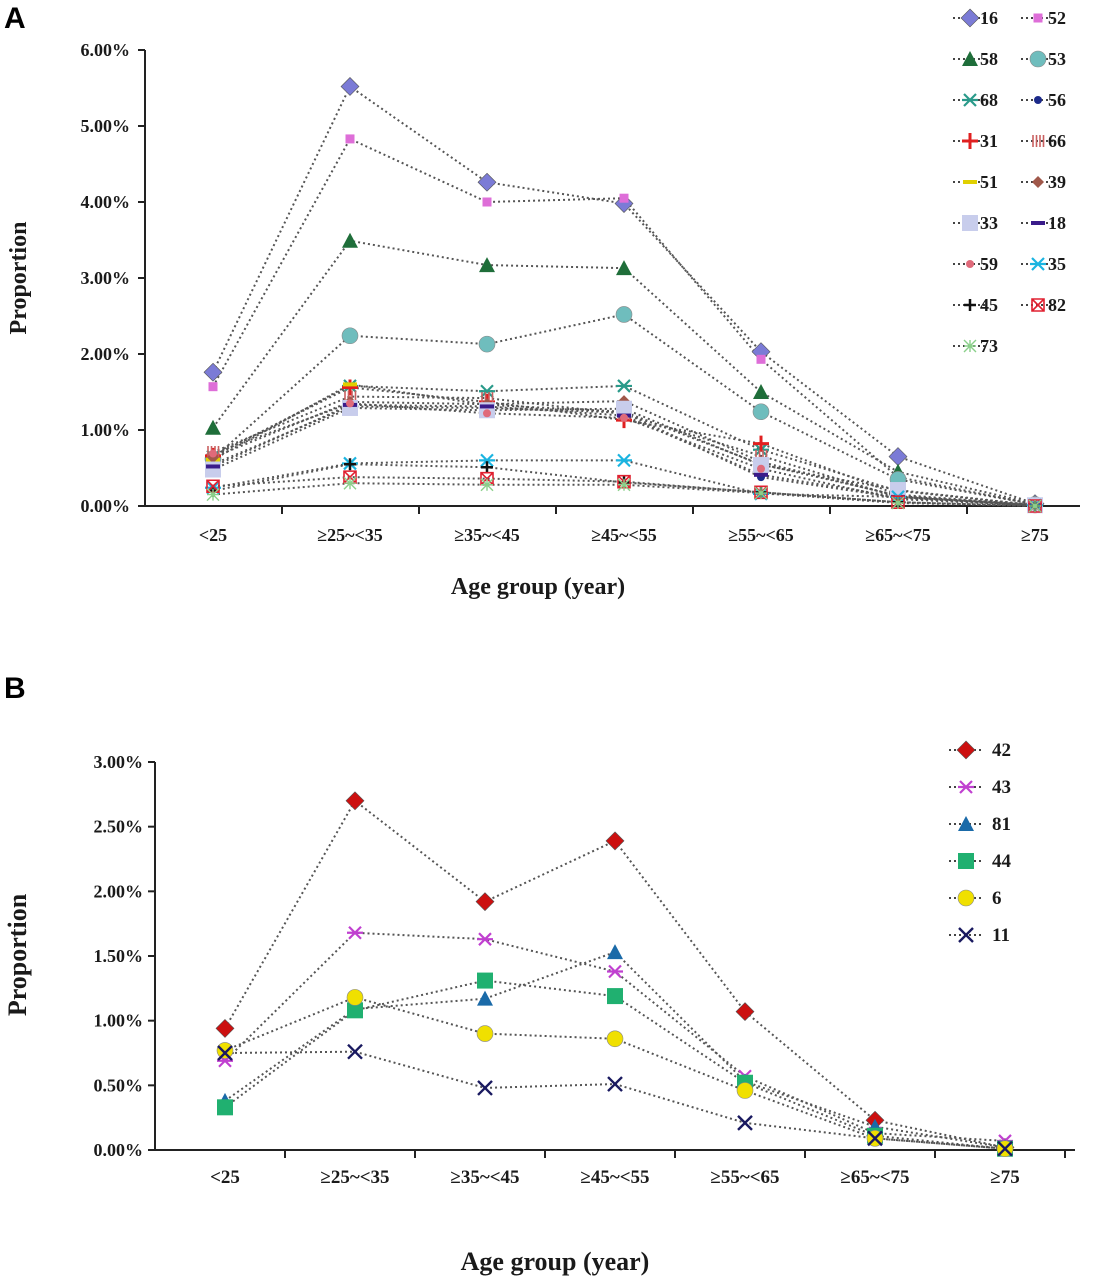 The height and width of the screenshot is (1280, 1110). I want to click on chart-a-legend-item-33: 33, so click(975, 223).